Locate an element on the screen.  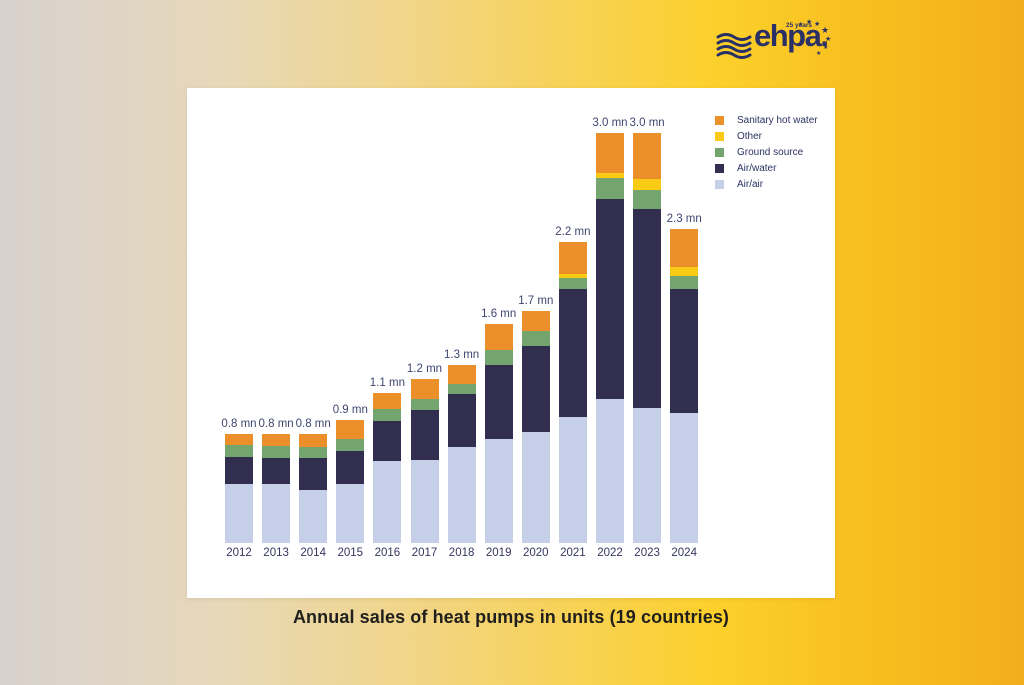
bar-column-2017 is located at coordinates (424, 460).